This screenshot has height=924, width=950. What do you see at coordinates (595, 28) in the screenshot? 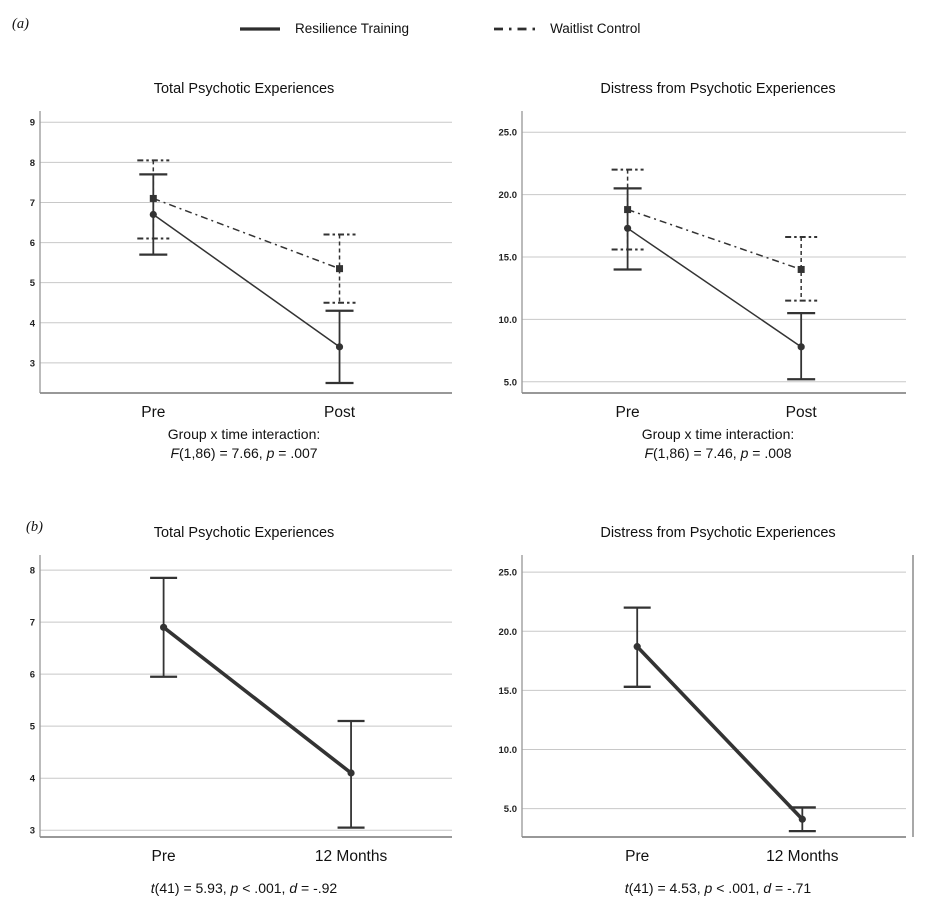
I see `legend-label-waitlist-control: Waitlist Control` at bounding box center [595, 28].